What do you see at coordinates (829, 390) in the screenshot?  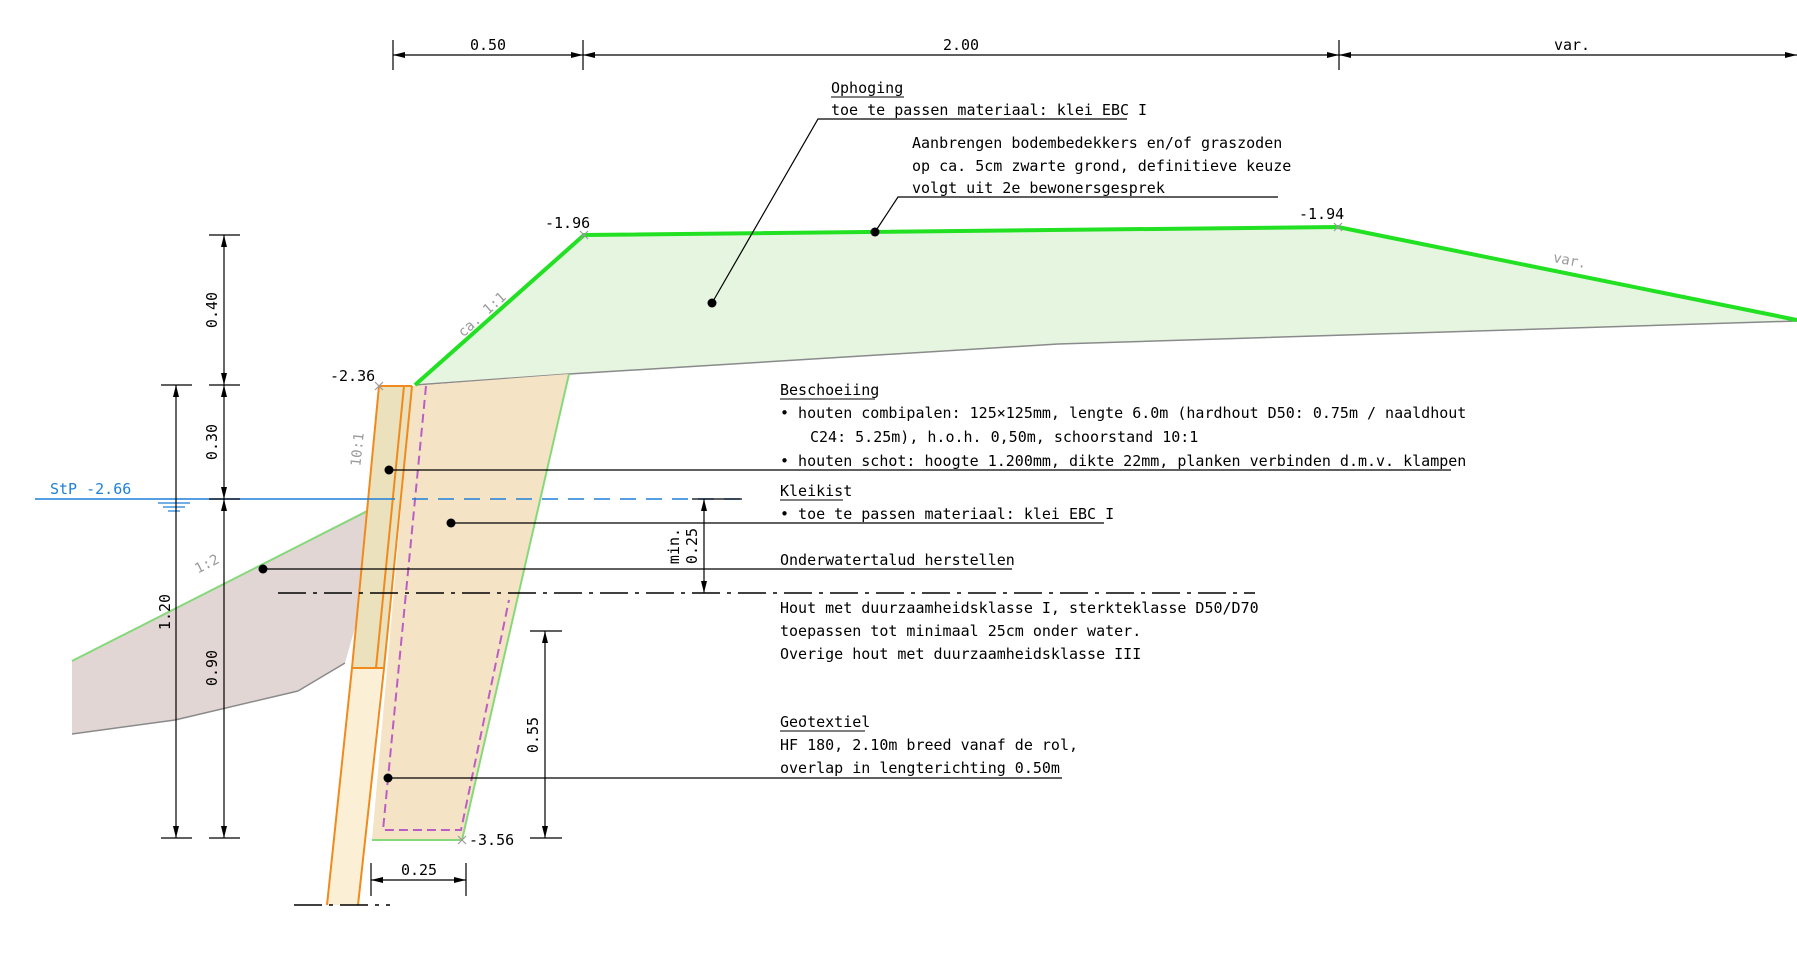 I see `beschoeiing-title: Beschoeiing` at bounding box center [829, 390].